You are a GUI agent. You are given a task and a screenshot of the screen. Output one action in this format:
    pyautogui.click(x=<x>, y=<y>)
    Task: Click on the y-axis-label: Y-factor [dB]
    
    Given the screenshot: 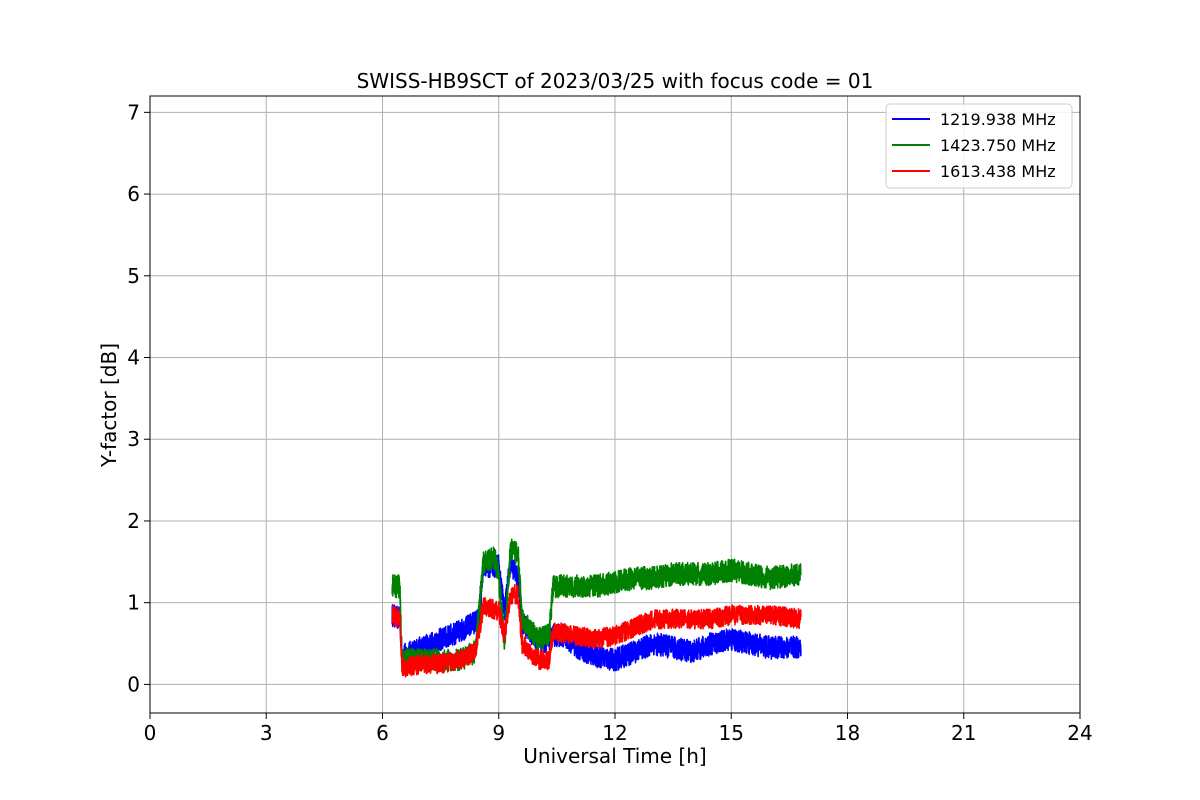 What is the action you would take?
    pyautogui.click(x=109, y=405)
    